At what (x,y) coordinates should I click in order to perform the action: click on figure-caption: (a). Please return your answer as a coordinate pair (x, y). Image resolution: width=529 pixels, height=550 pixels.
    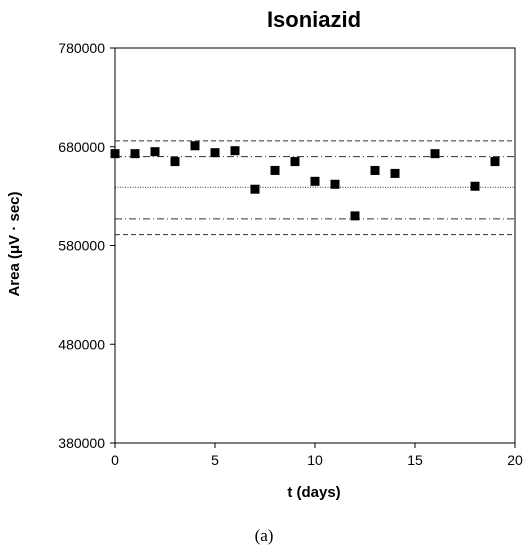
    Looking at the image, I should click on (264, 535).